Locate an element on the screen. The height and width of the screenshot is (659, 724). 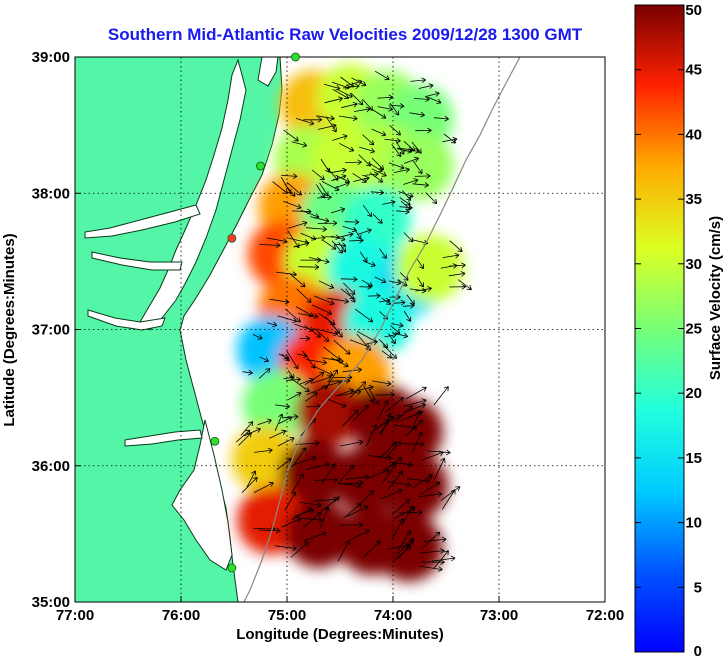
albemarle-sound is located at coordinates (163, 438).